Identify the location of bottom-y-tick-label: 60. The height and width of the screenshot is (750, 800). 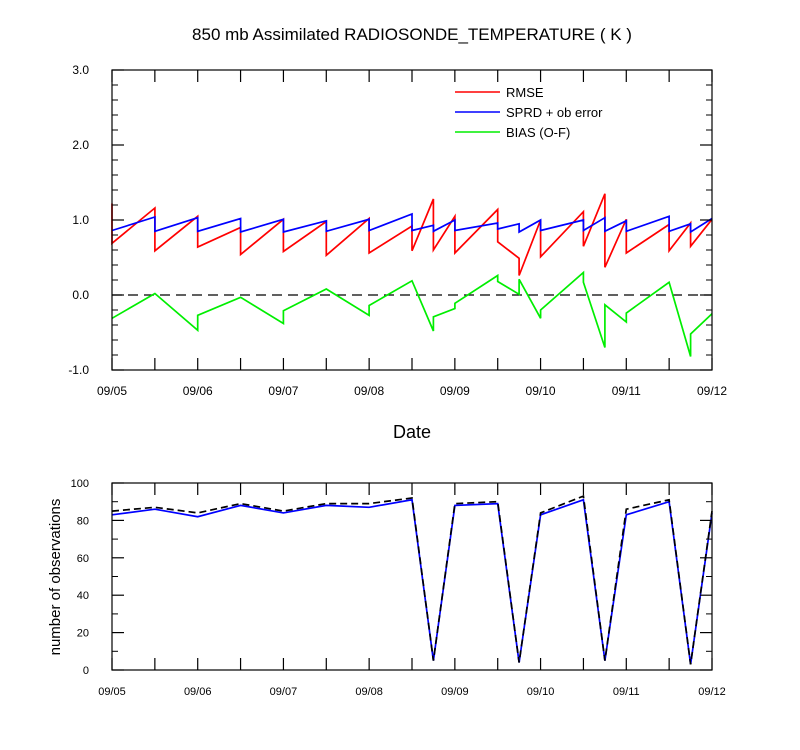
(83, 559).